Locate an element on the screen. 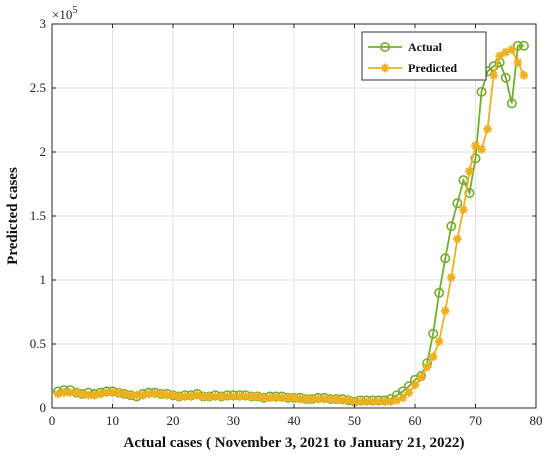 This screenshot has height=460, width=550. legend-box is located at coordinates (424, 56).